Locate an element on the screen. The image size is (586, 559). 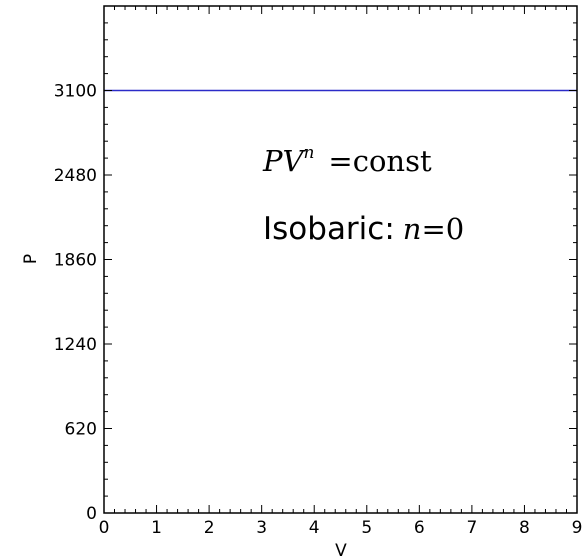
process-label: Isobaric: is located at coordinates (329, 229).